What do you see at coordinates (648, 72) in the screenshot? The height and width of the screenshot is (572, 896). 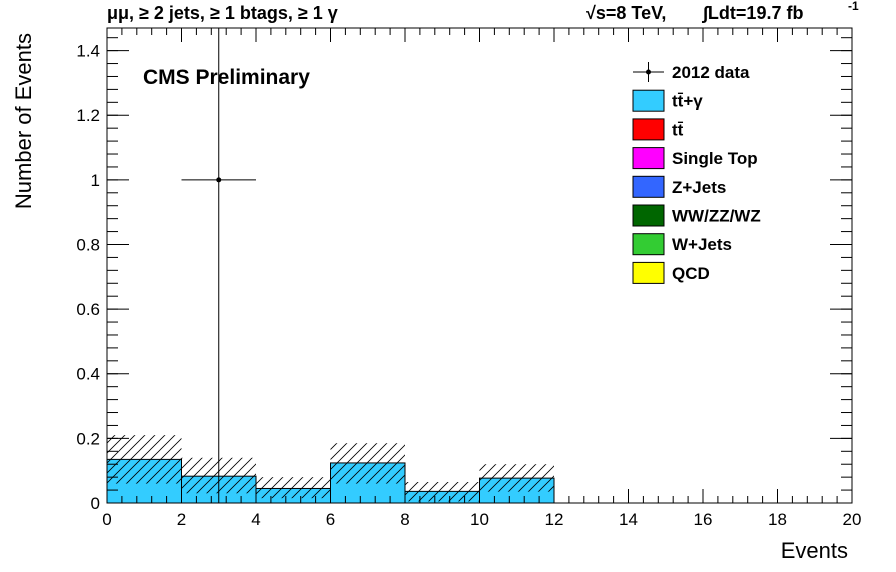 I see `legend-data-marker-dot` at bounding box center [648, 72].